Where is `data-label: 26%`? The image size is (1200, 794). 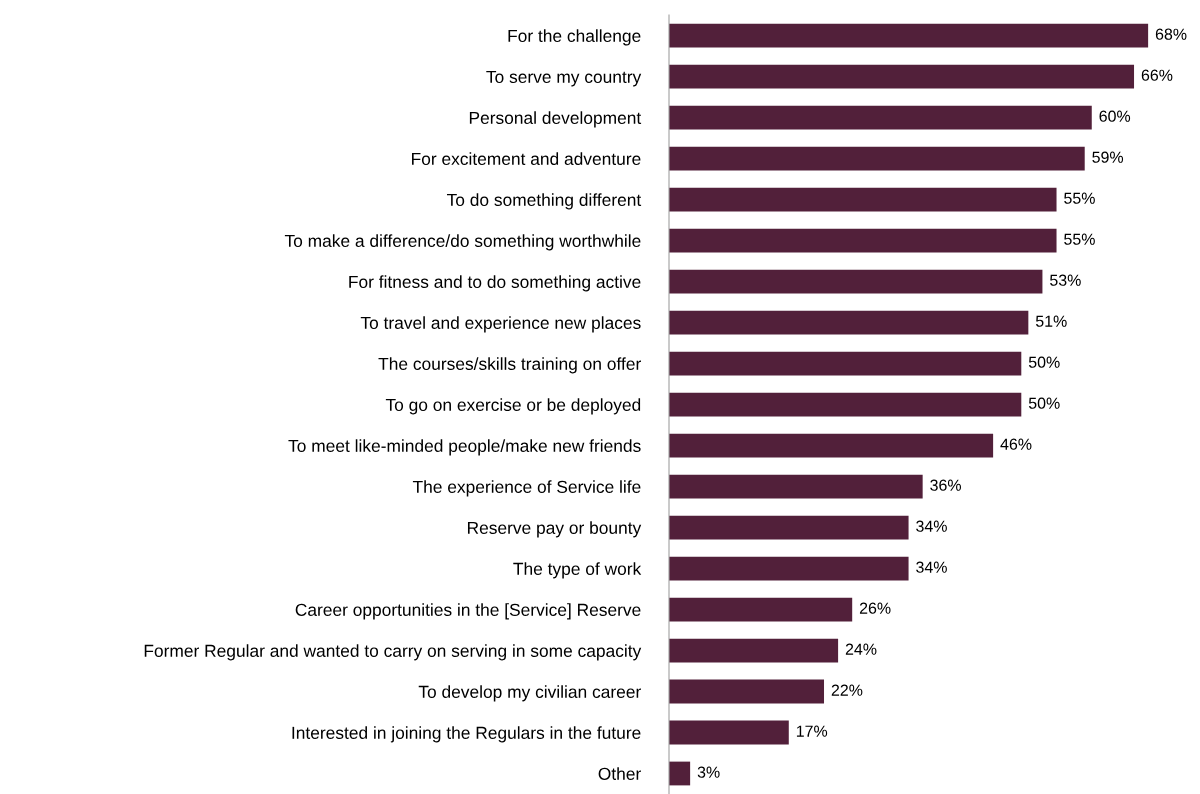 data-label: 26% is located at coordinates (875, 608).